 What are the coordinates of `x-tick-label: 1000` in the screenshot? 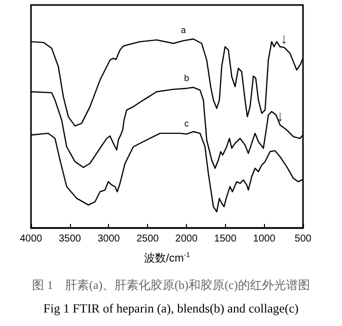 It's located at (264, 239).